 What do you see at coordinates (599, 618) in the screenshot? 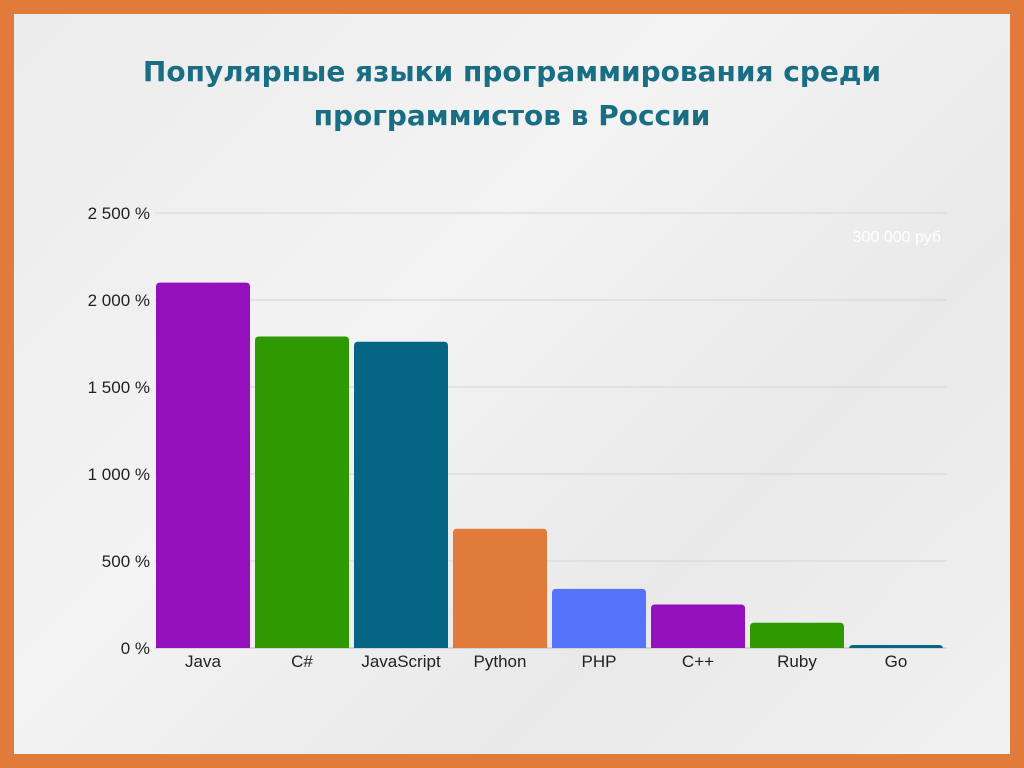
I see `bar-php` at bounding box center [599, 618].